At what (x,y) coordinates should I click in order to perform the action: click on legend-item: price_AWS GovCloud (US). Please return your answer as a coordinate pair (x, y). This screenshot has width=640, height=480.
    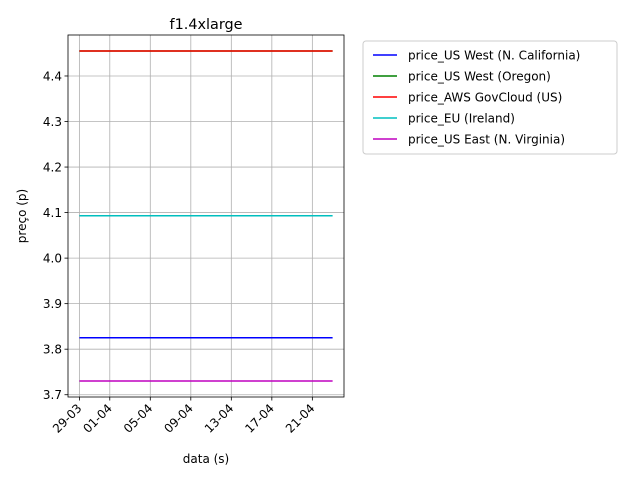
    Looking at the image, I should click on (467, 97).